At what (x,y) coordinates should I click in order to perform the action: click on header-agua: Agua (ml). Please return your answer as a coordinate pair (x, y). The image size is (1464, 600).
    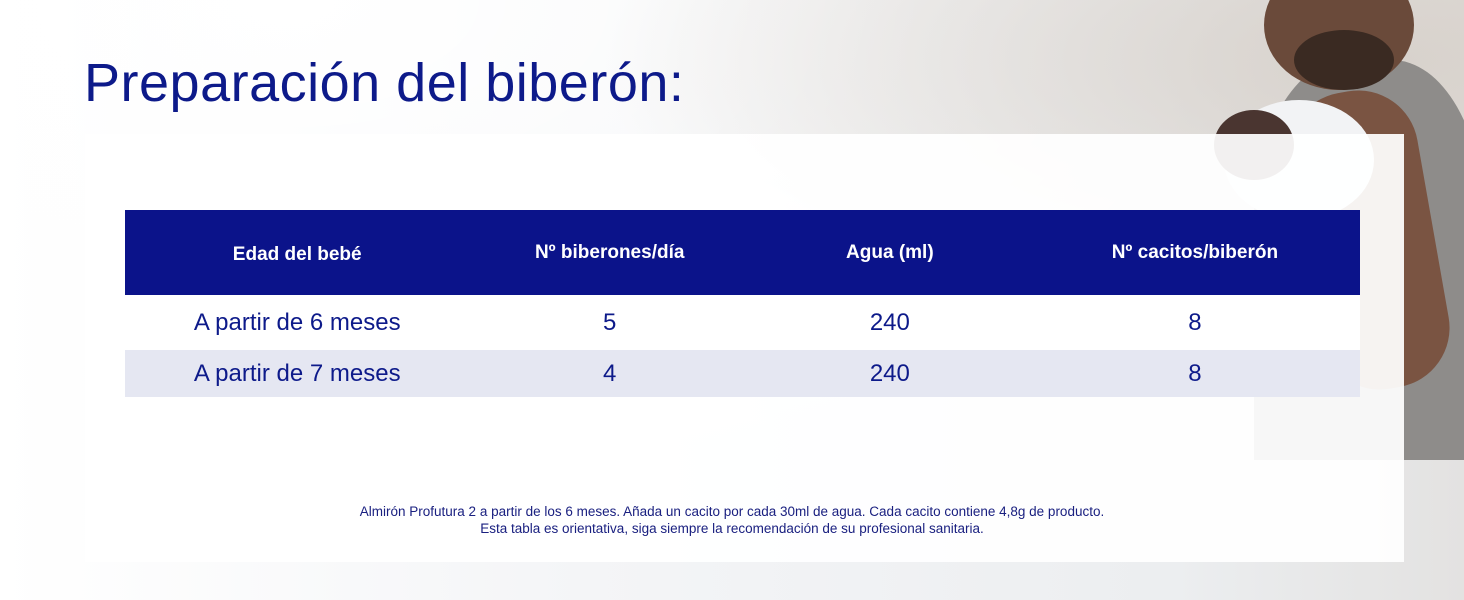
    Looking at the image, I should click on (890, 252).